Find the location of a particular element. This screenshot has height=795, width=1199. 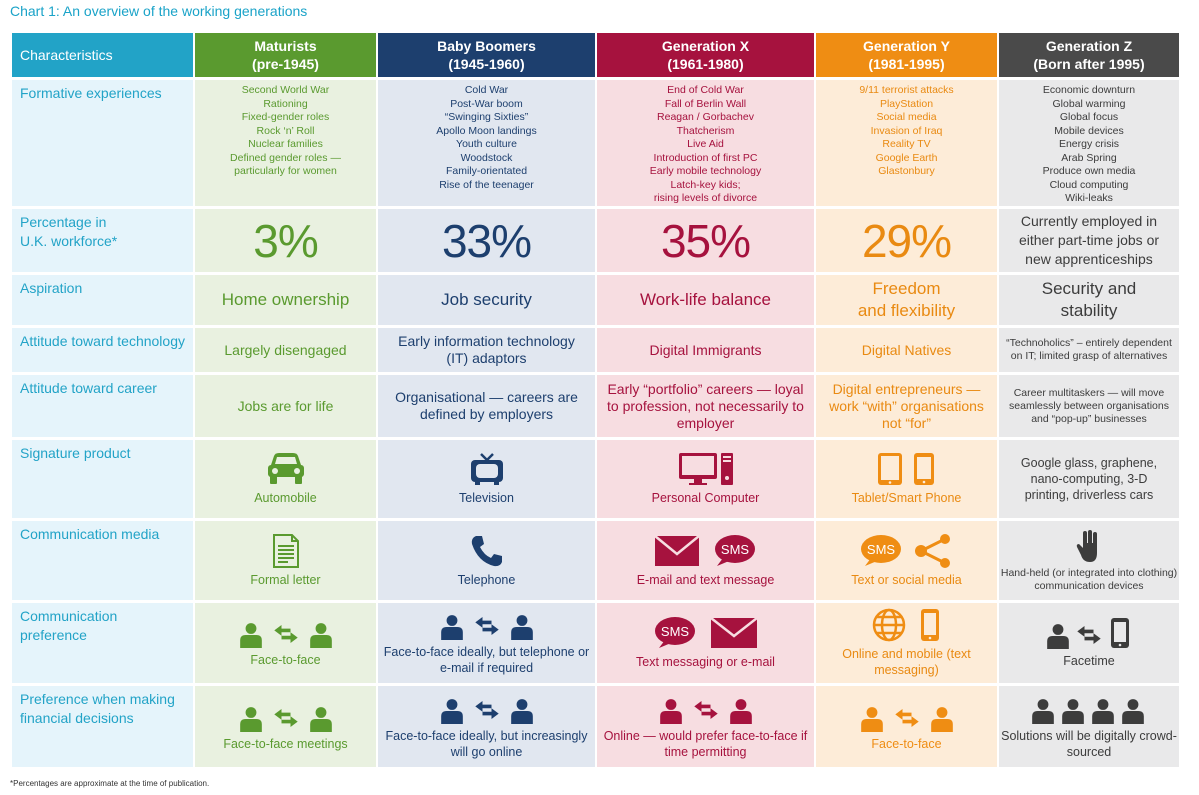

car-icon is located at coordinates (285, 468).